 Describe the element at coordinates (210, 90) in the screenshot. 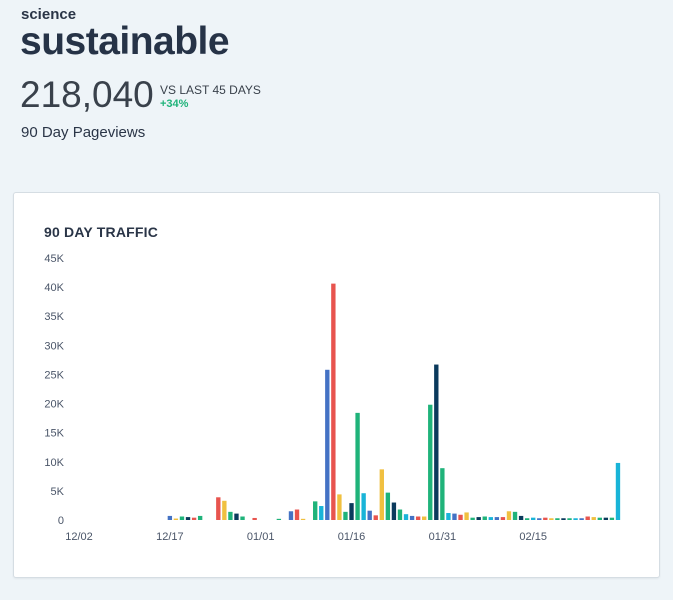

I see `comparison-label: VS LAST 45 DAYS` at that location.